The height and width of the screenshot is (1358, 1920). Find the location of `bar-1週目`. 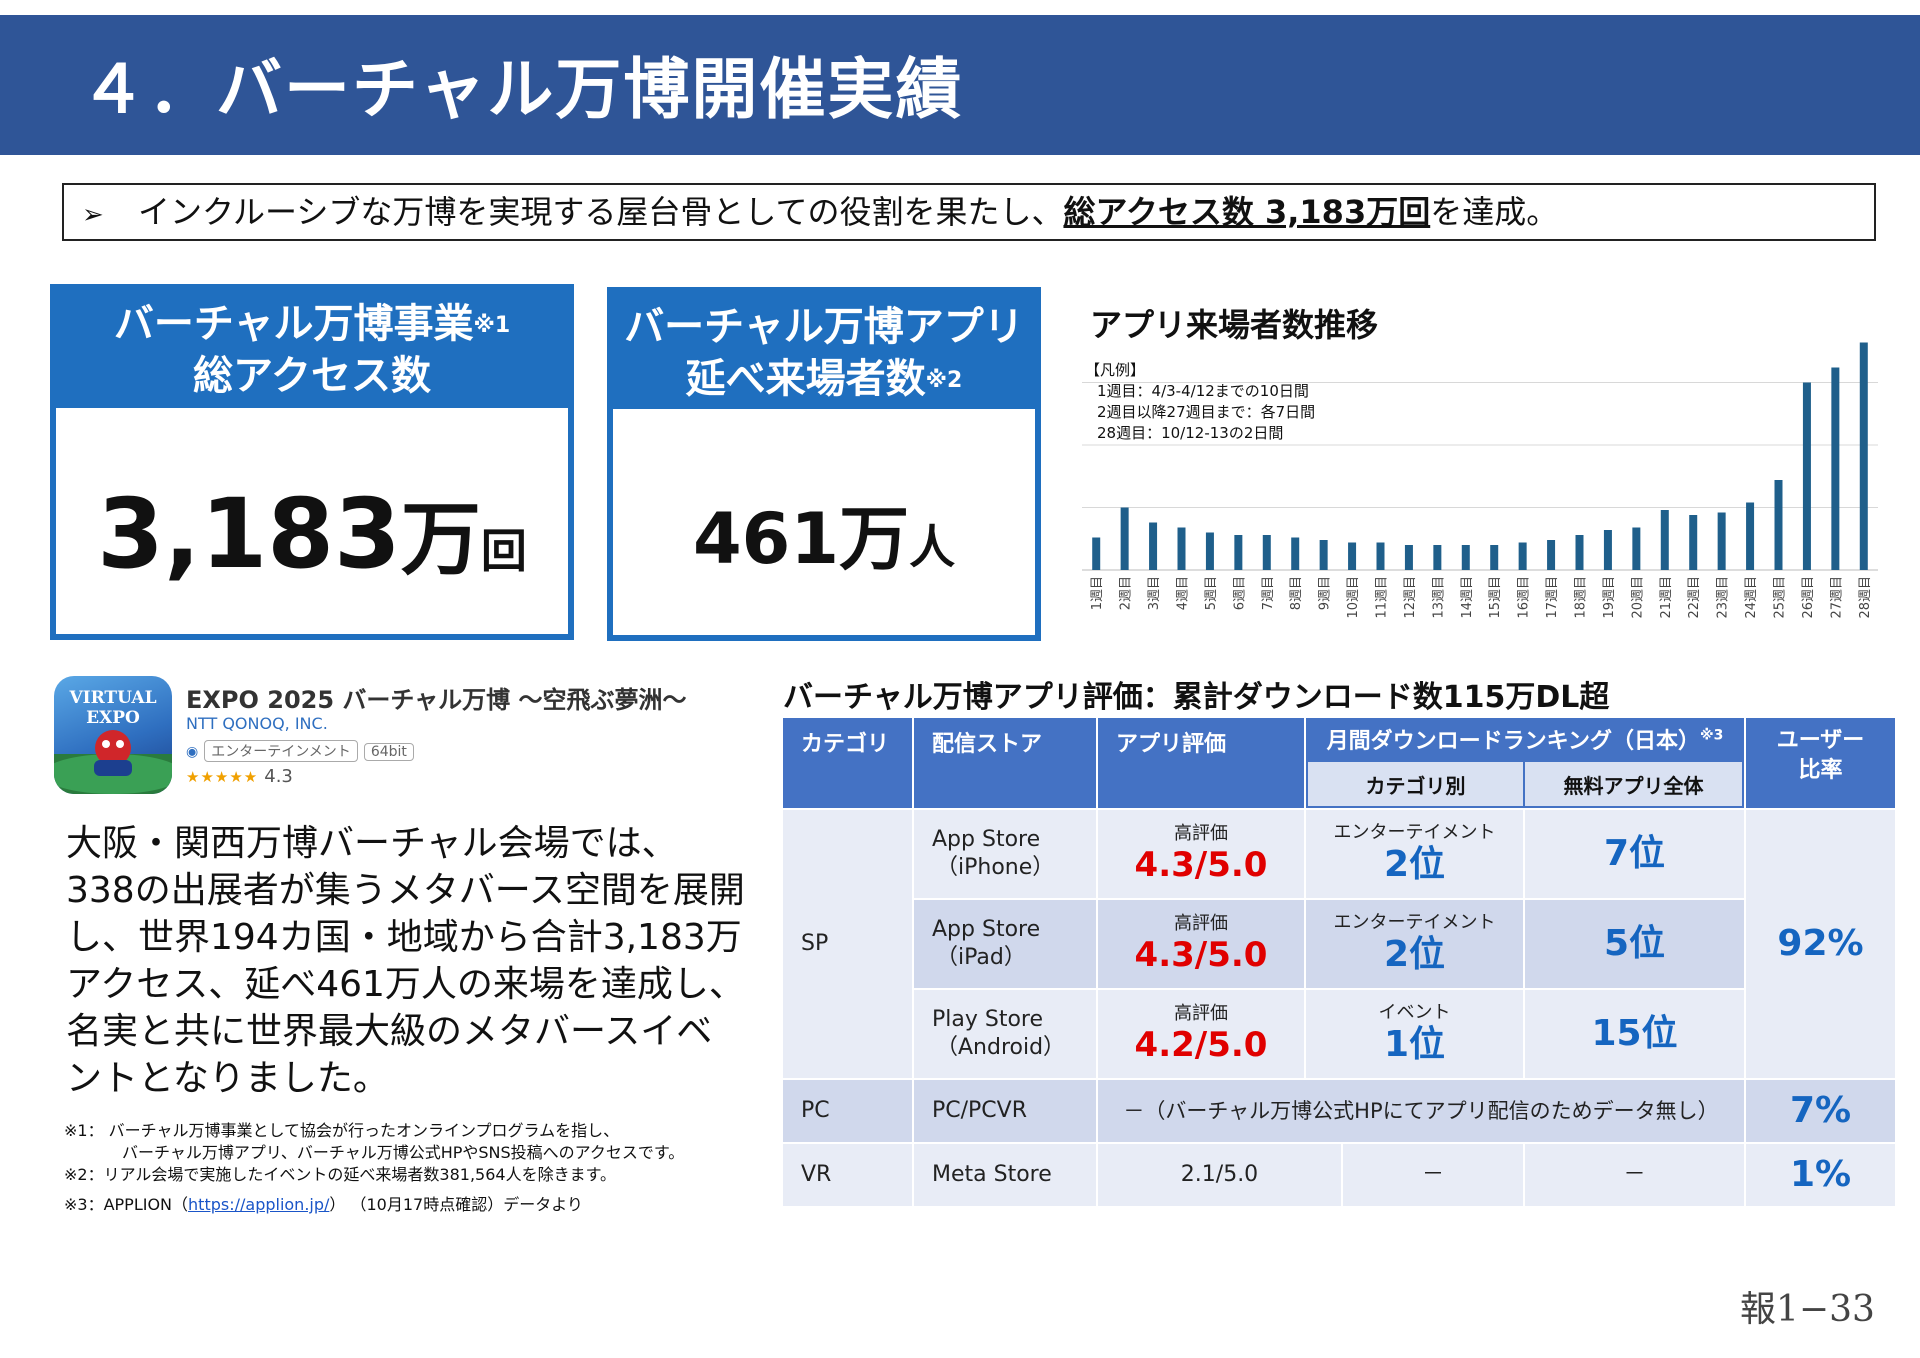

bar-1週目 is located at coordinates (1096, 553).